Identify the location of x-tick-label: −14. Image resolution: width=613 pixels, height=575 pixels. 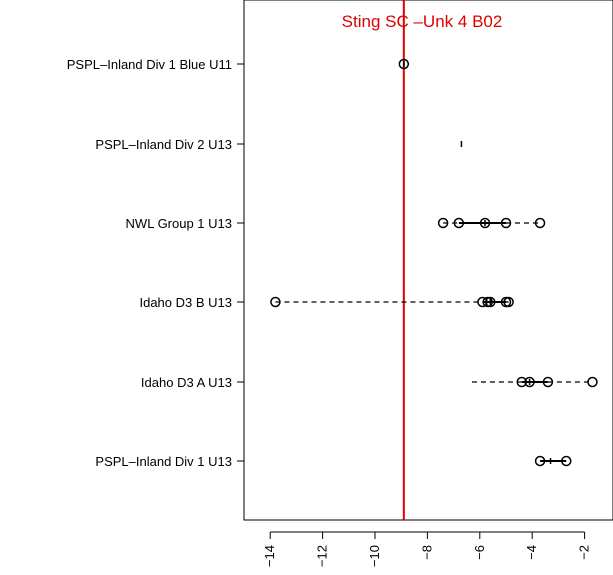
(269, 556).